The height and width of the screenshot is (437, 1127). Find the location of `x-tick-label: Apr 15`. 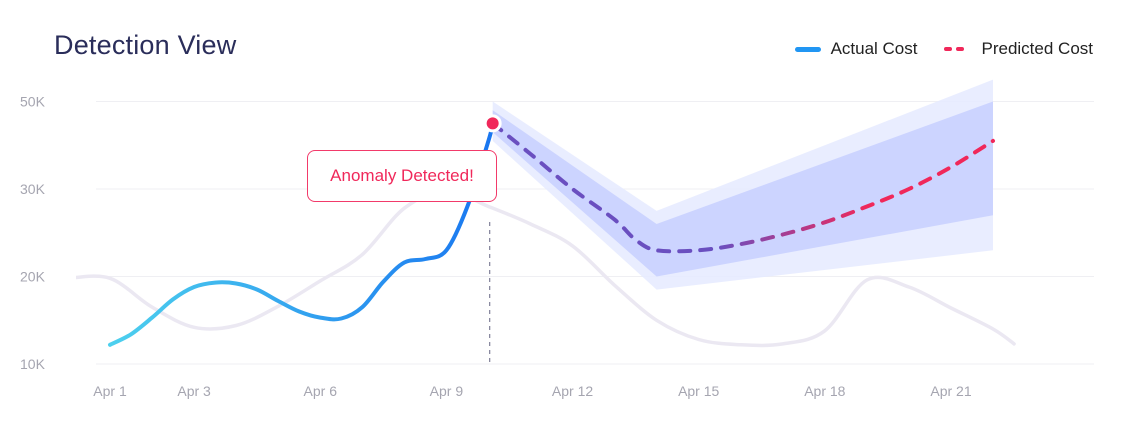

x-tick-label: Apr 15 is located at coordinates (698, 391).